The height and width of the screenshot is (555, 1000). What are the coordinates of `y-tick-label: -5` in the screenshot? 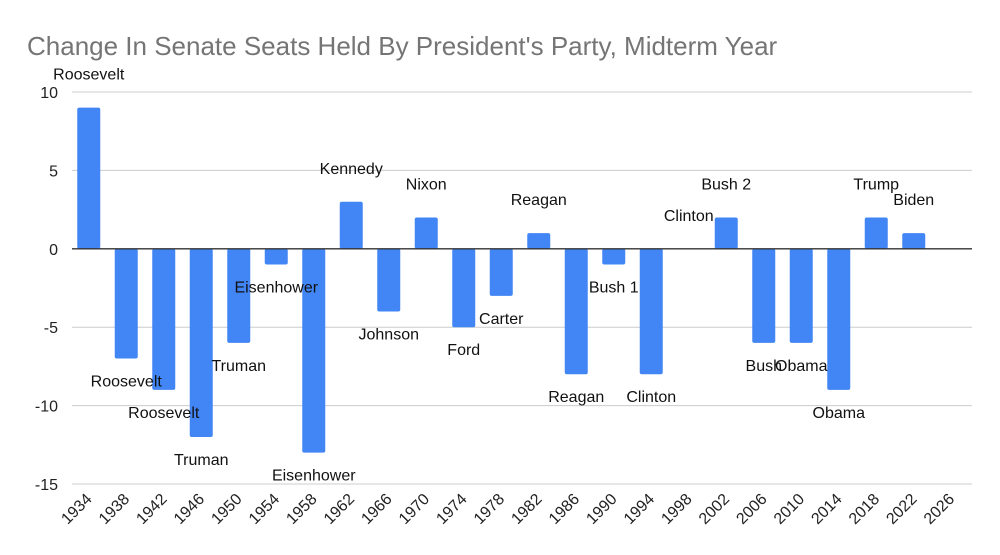 It's located at (51, 328).